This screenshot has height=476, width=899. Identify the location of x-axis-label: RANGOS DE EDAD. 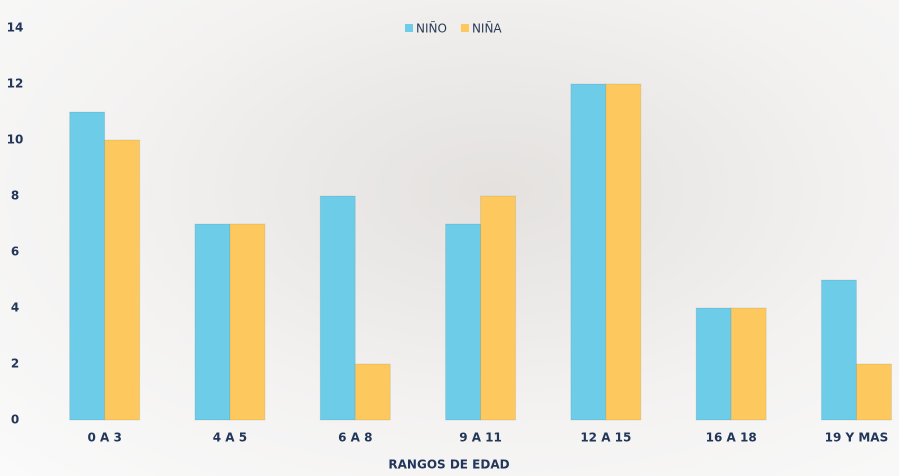
(448, 465).